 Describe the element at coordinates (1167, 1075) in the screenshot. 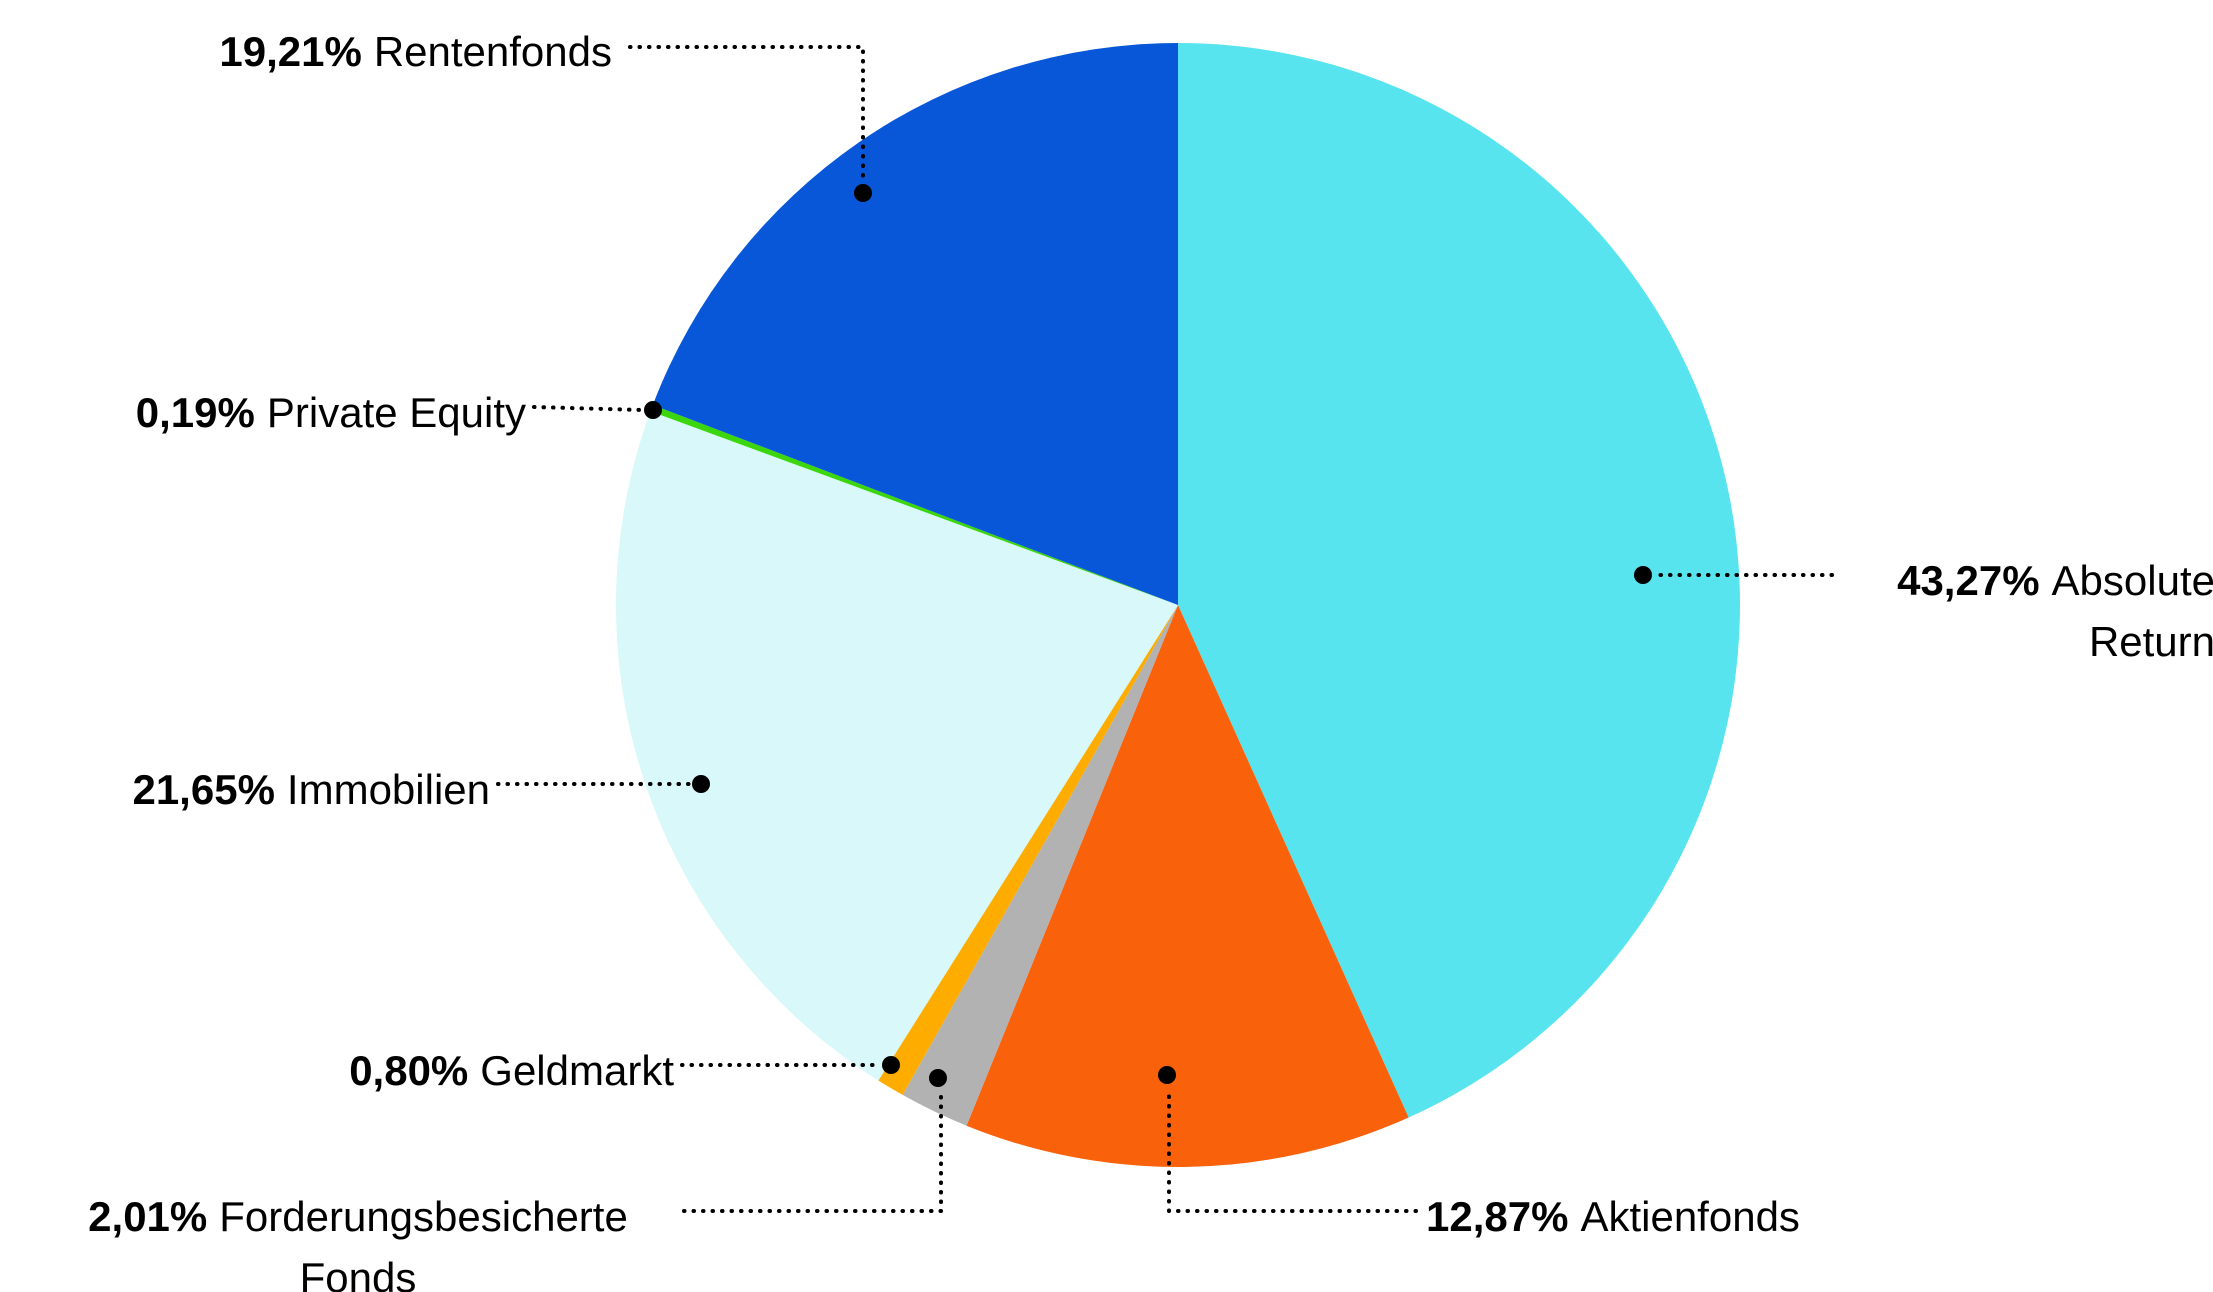

I see `anchor-dot-aktienfonds` at that location.